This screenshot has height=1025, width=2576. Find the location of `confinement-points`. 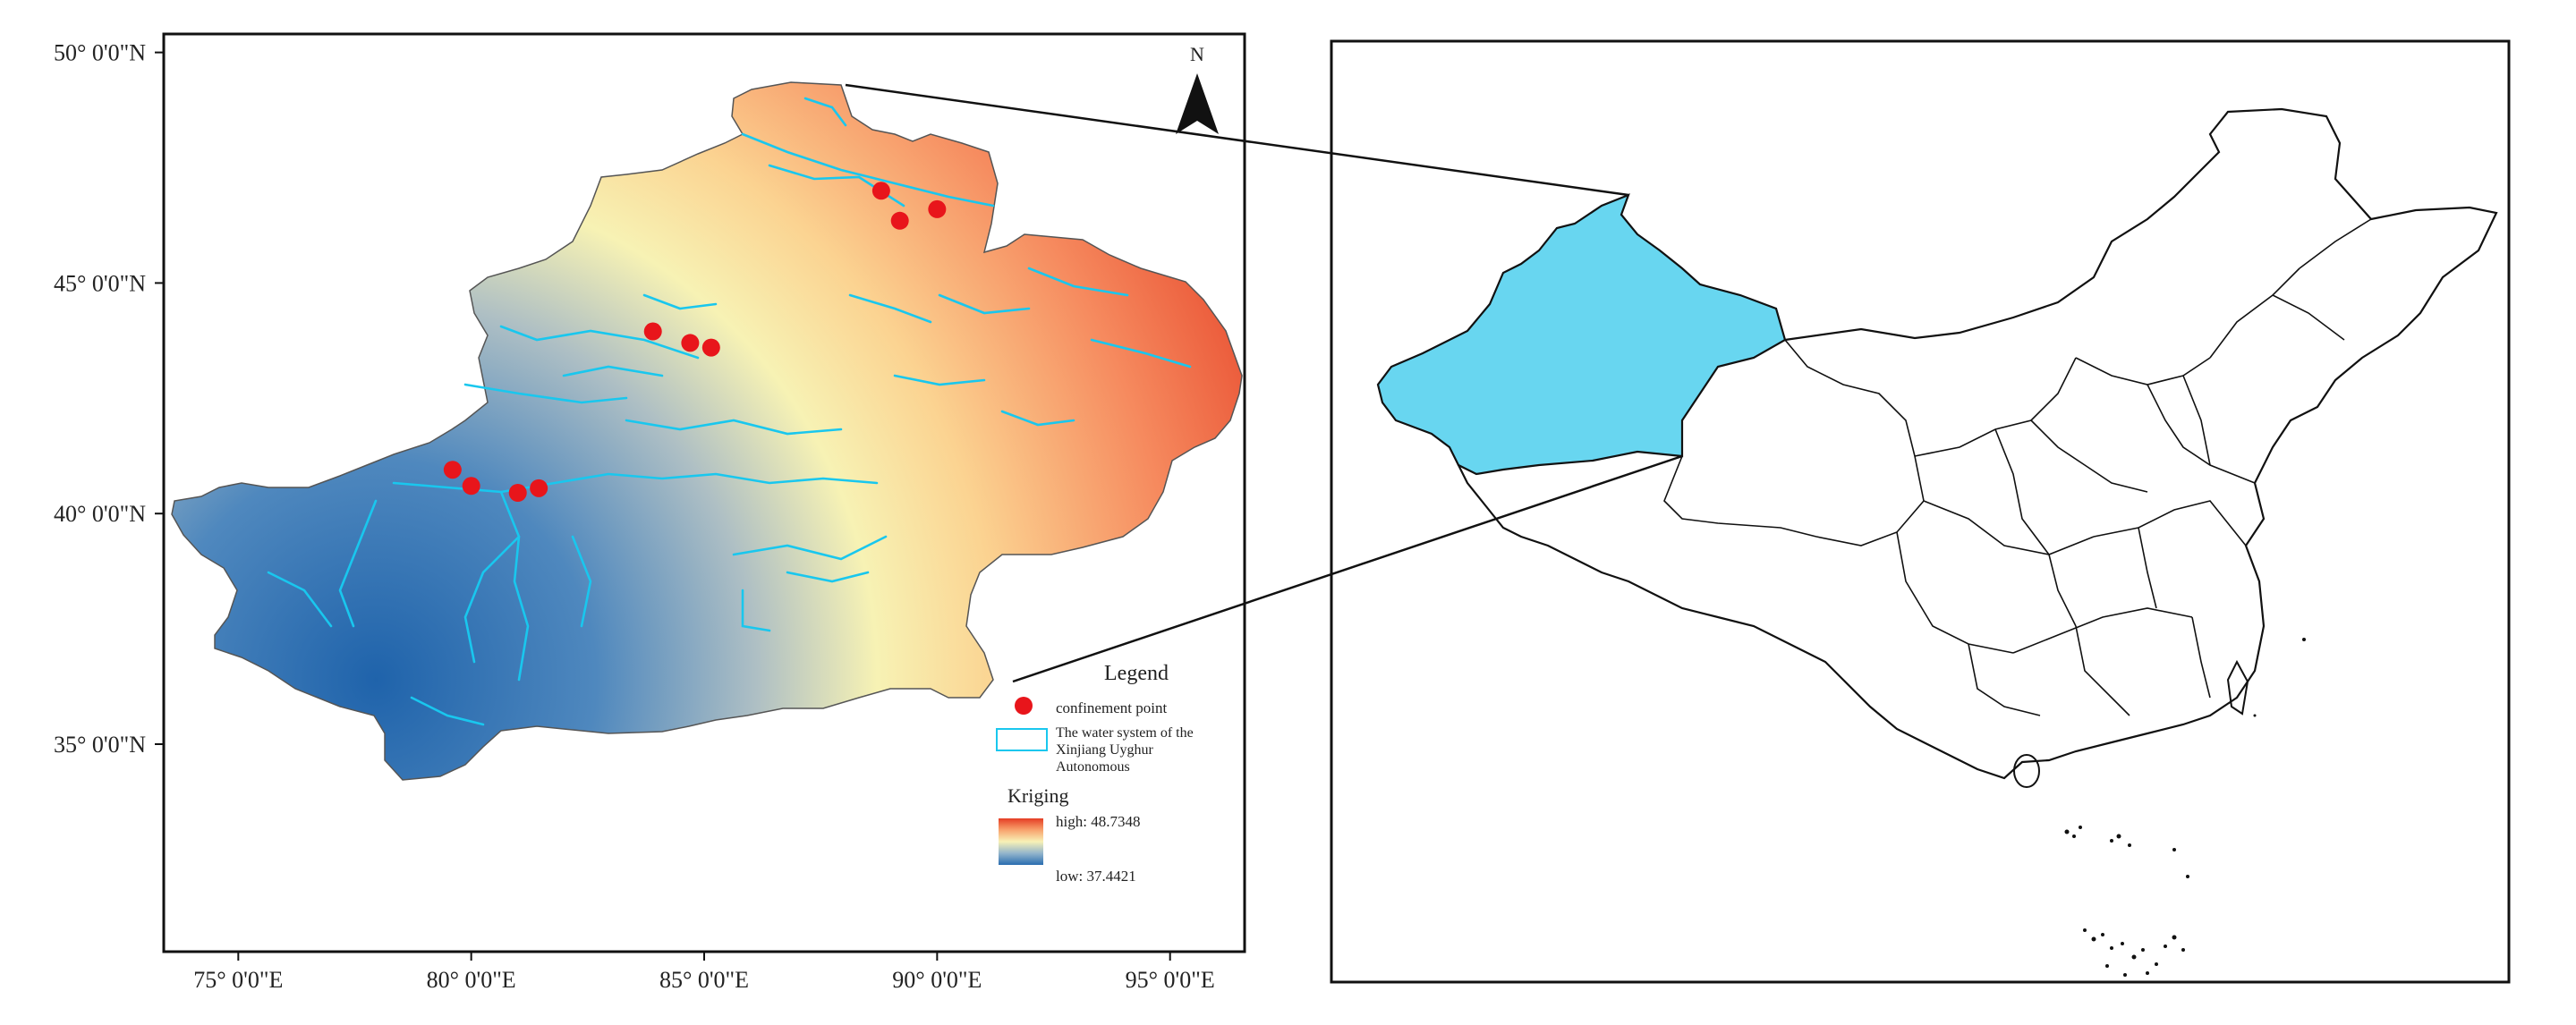

confinement-points is located at coordinates (695, 342).